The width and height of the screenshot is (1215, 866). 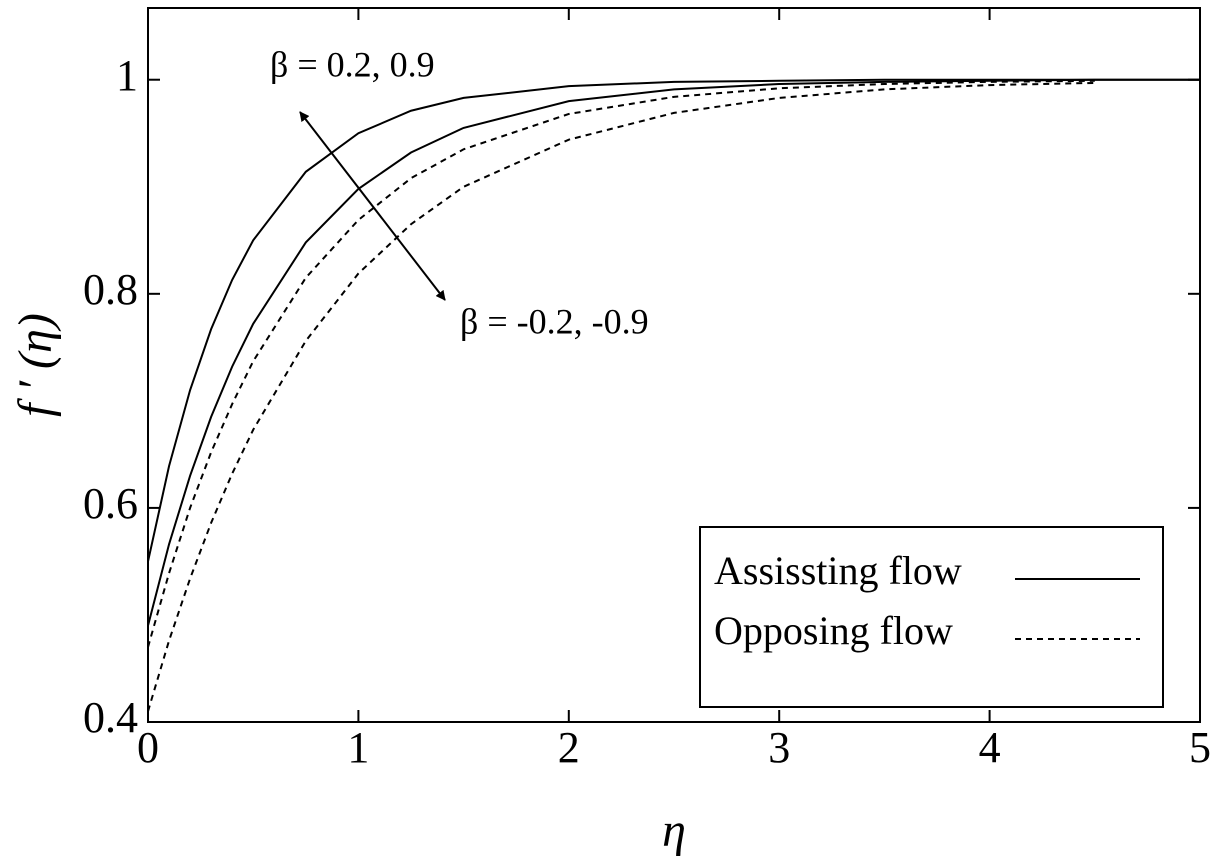 I want to click on annotation: β = -0.2, -0.9, so click(x=554, y=321).